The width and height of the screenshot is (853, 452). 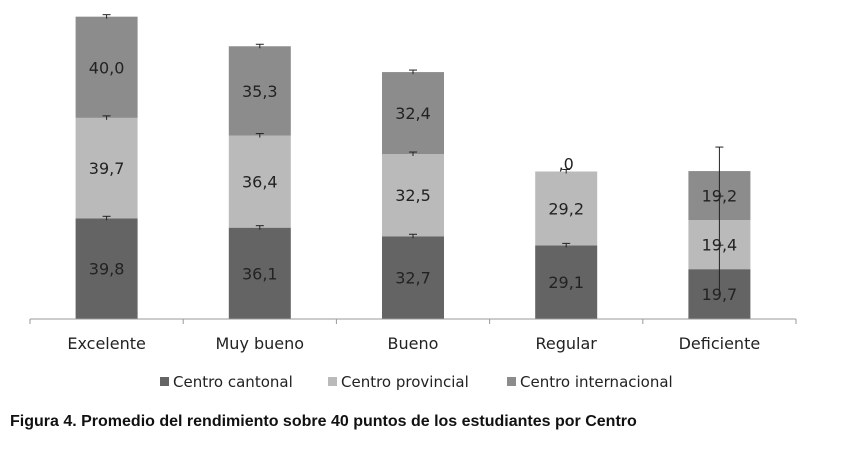 What do you see at coordinates (720, 245) in the screenshot?
I see `data-label: 19,4` at bounding box center [720, 245].